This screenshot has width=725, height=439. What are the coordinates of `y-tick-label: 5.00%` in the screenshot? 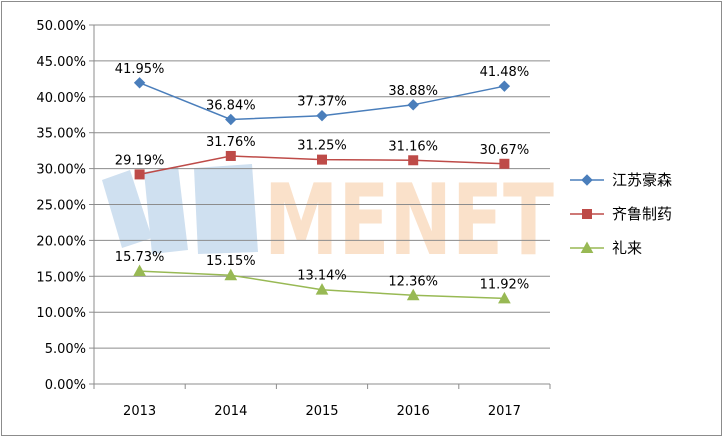 It's located at (65, 349).